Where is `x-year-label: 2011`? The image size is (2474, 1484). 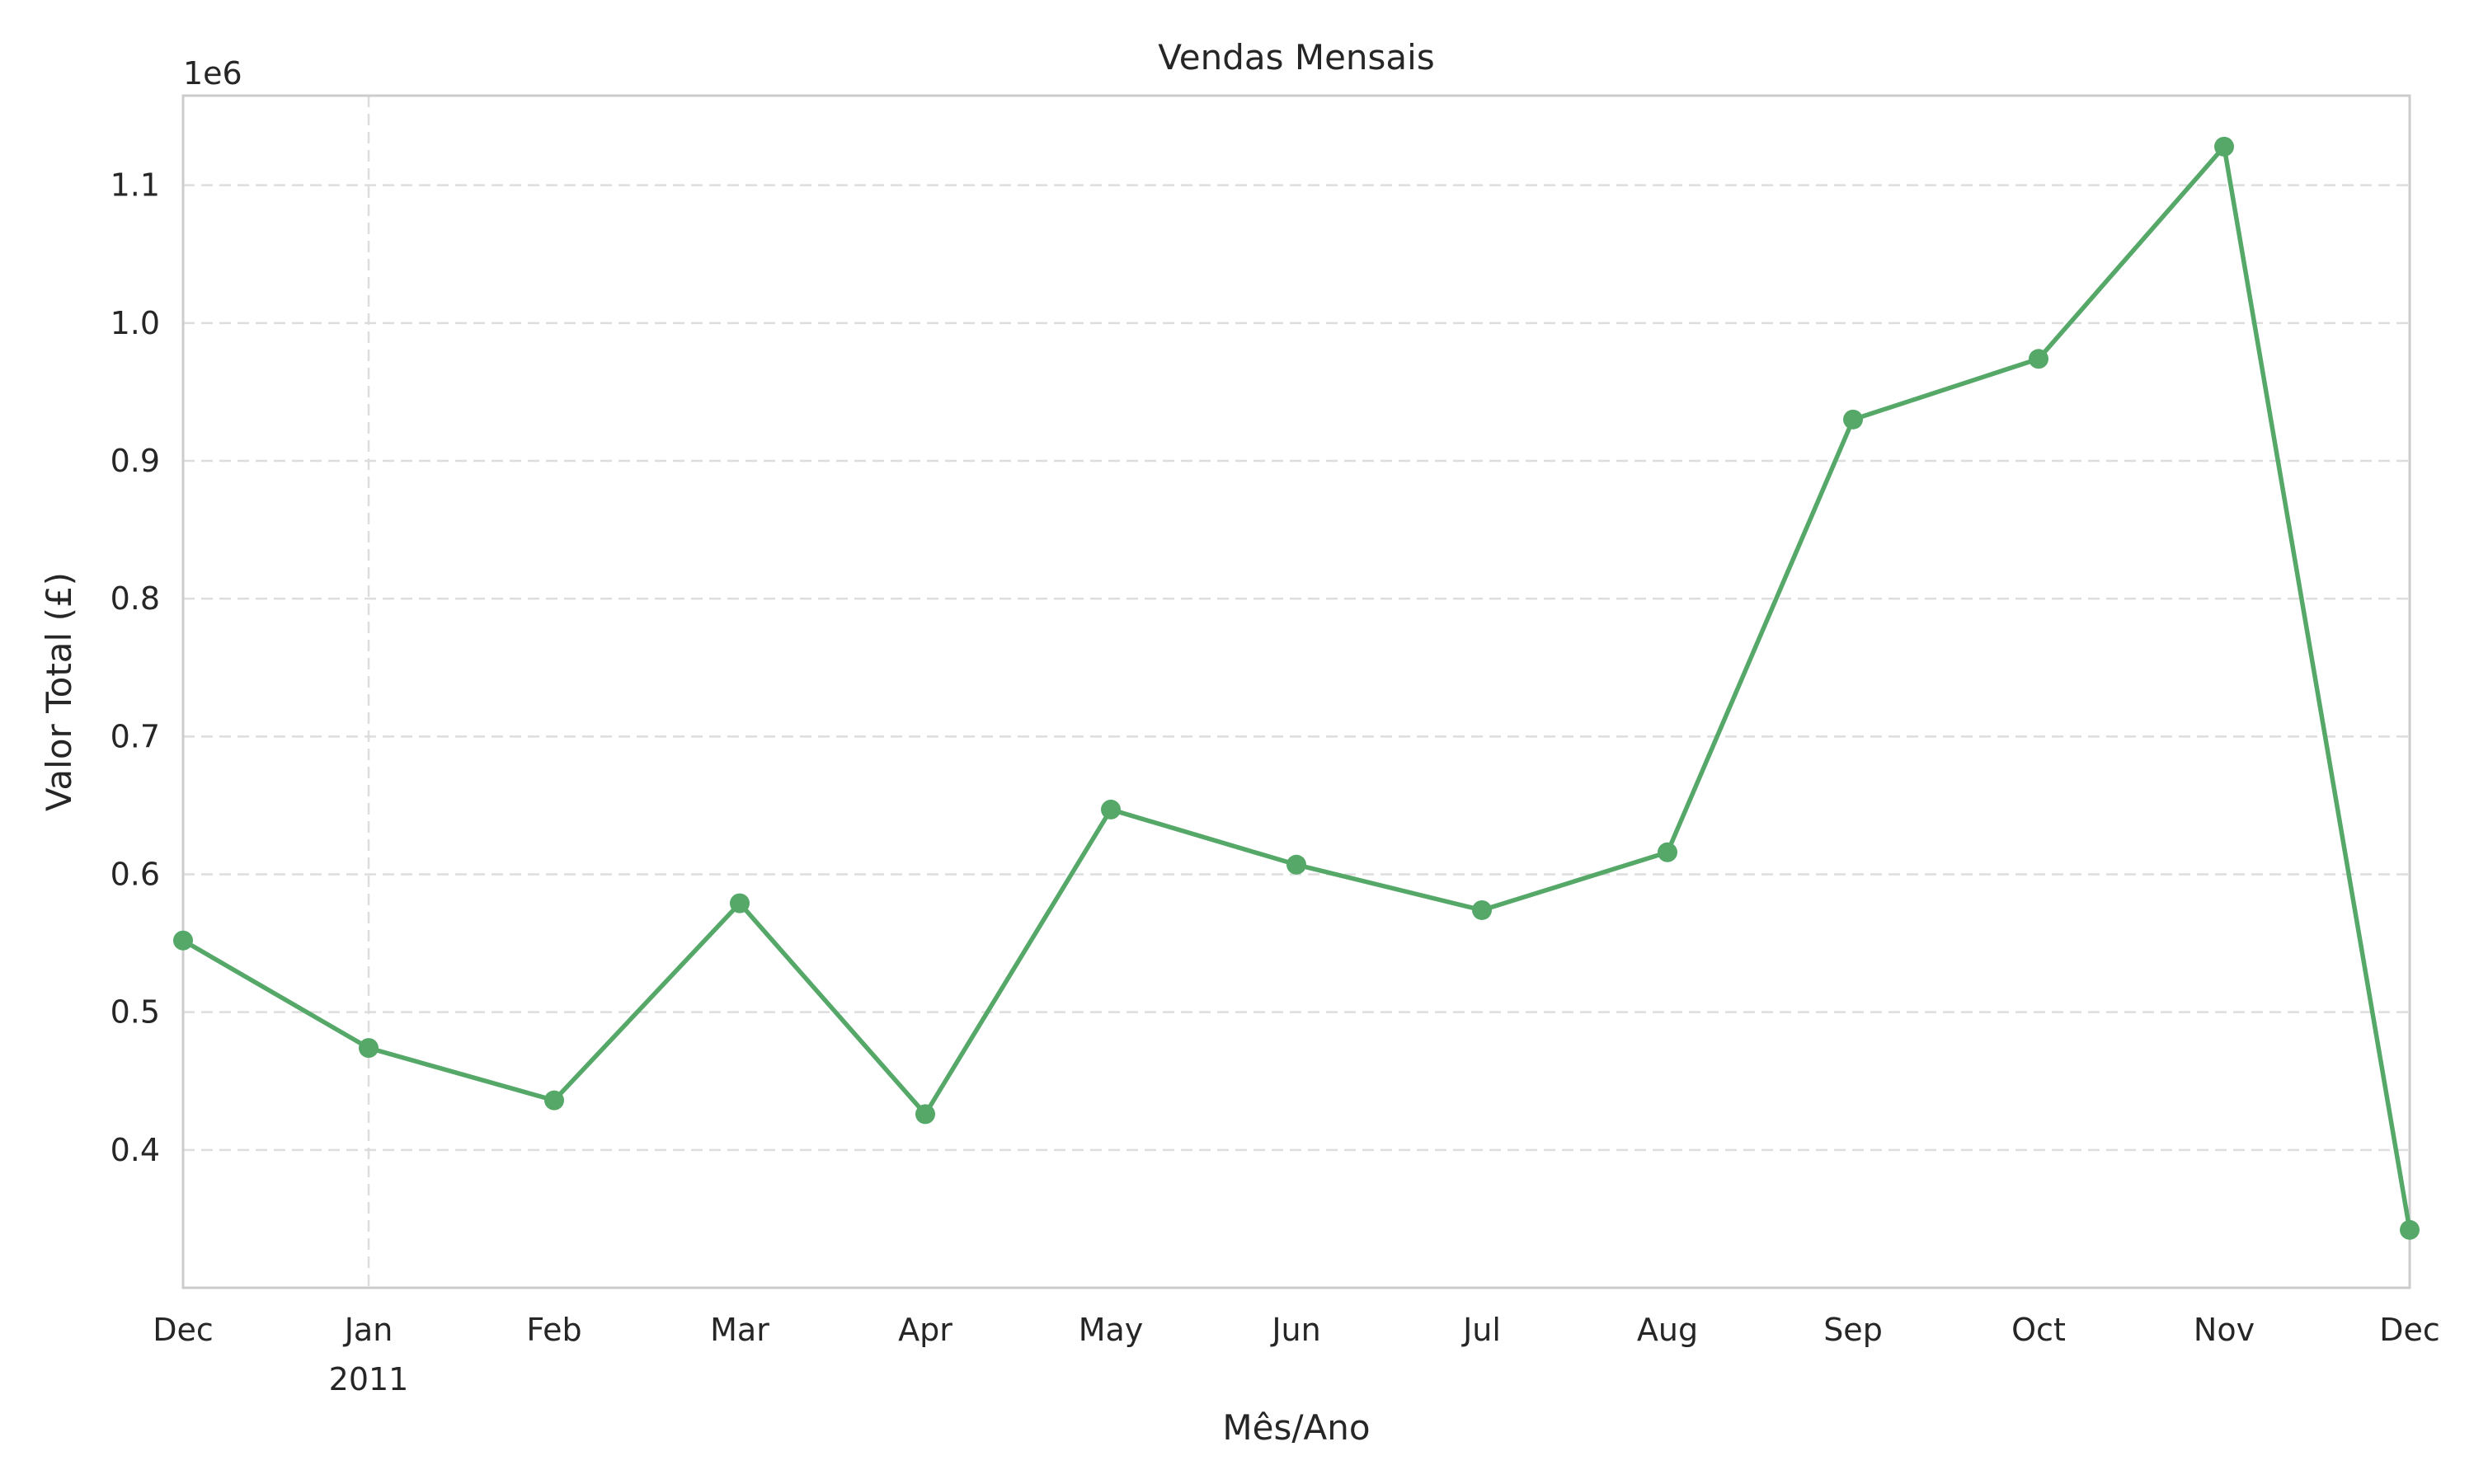
x-year-label: 2011 is located at coordinates (369, 1379).